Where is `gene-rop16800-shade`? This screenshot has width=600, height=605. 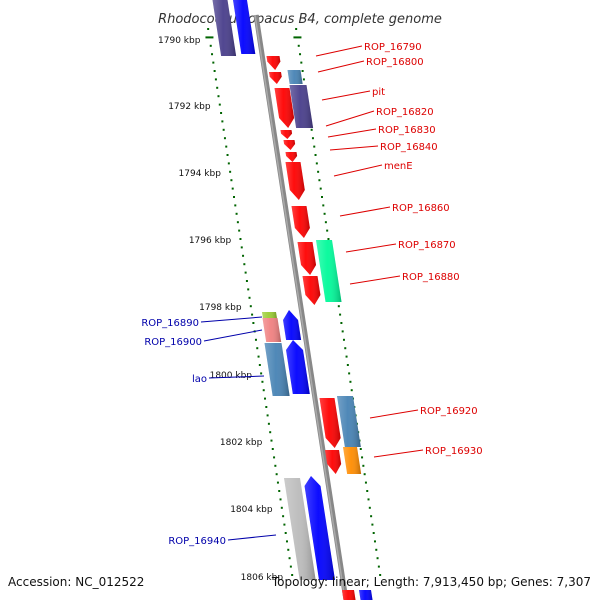
gene-rop16800-shade is located at coordinates (275, 78).